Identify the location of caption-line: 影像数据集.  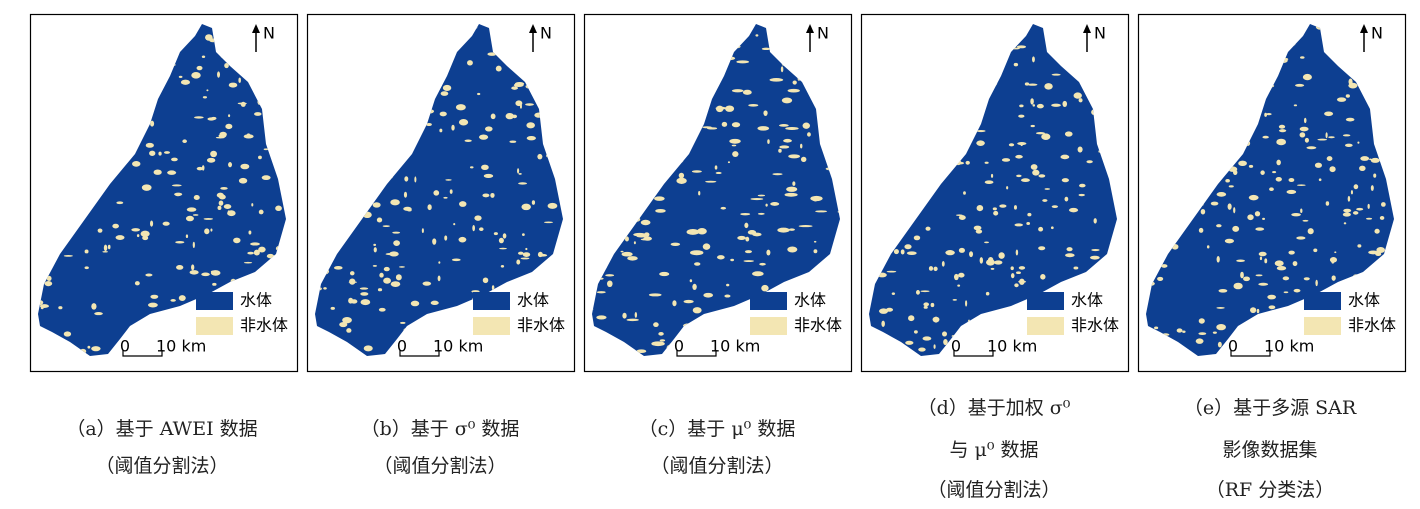
(1269, 450).